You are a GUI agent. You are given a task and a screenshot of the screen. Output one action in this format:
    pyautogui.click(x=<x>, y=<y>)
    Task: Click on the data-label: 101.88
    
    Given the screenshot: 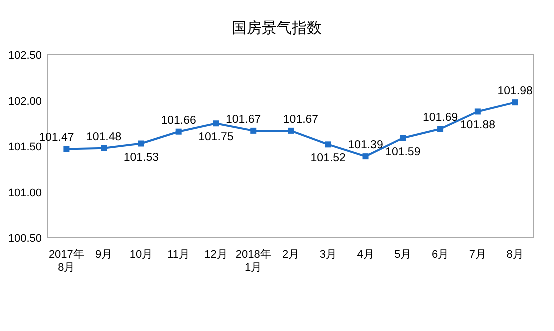 What is the action you would take?
    pyautogui.click(x=478, y=126)
    